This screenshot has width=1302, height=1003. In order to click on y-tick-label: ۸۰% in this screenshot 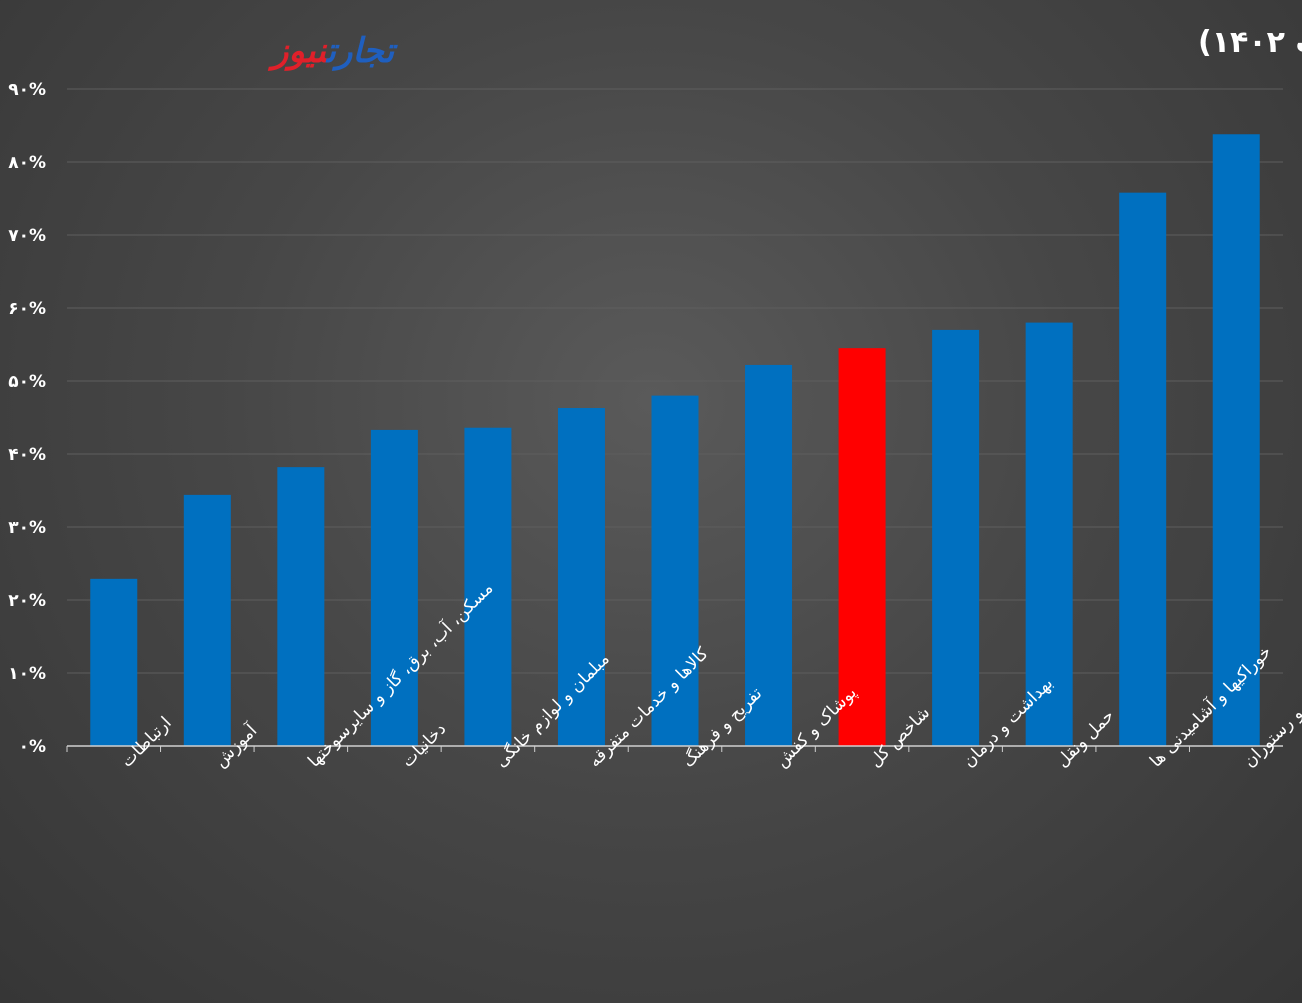, I will do `click(27, 163)`.